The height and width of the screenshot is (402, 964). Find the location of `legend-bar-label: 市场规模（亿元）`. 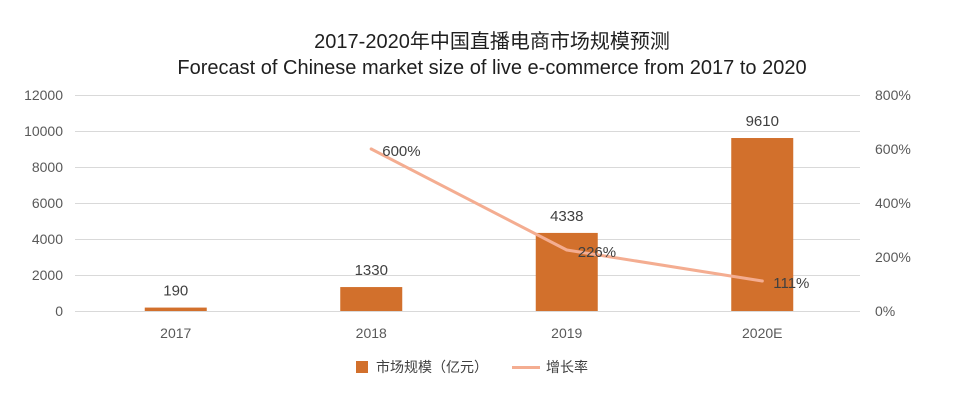

legend-bar-label: 市场规模（亿元） is located at coordinates (432, 367).